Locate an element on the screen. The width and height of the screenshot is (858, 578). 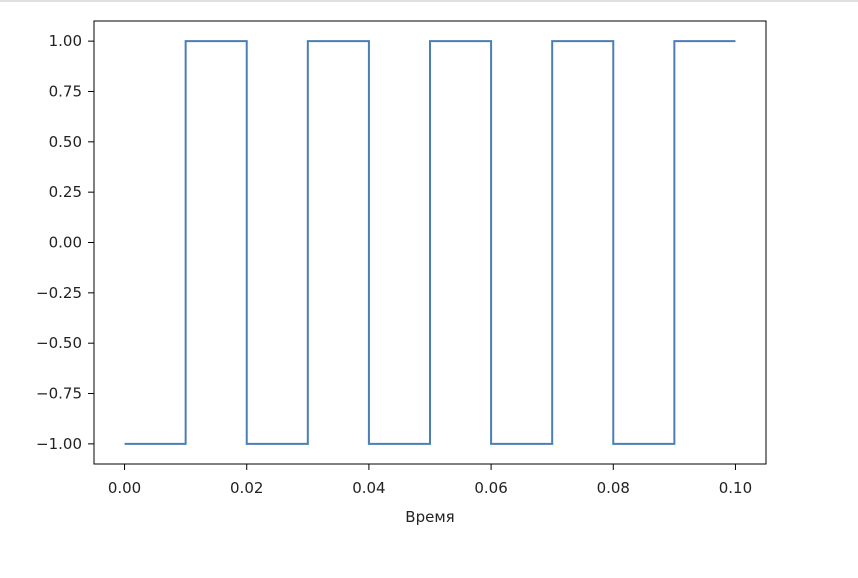
y-tick-label: 0.75 is located at coordinates (65, 91).